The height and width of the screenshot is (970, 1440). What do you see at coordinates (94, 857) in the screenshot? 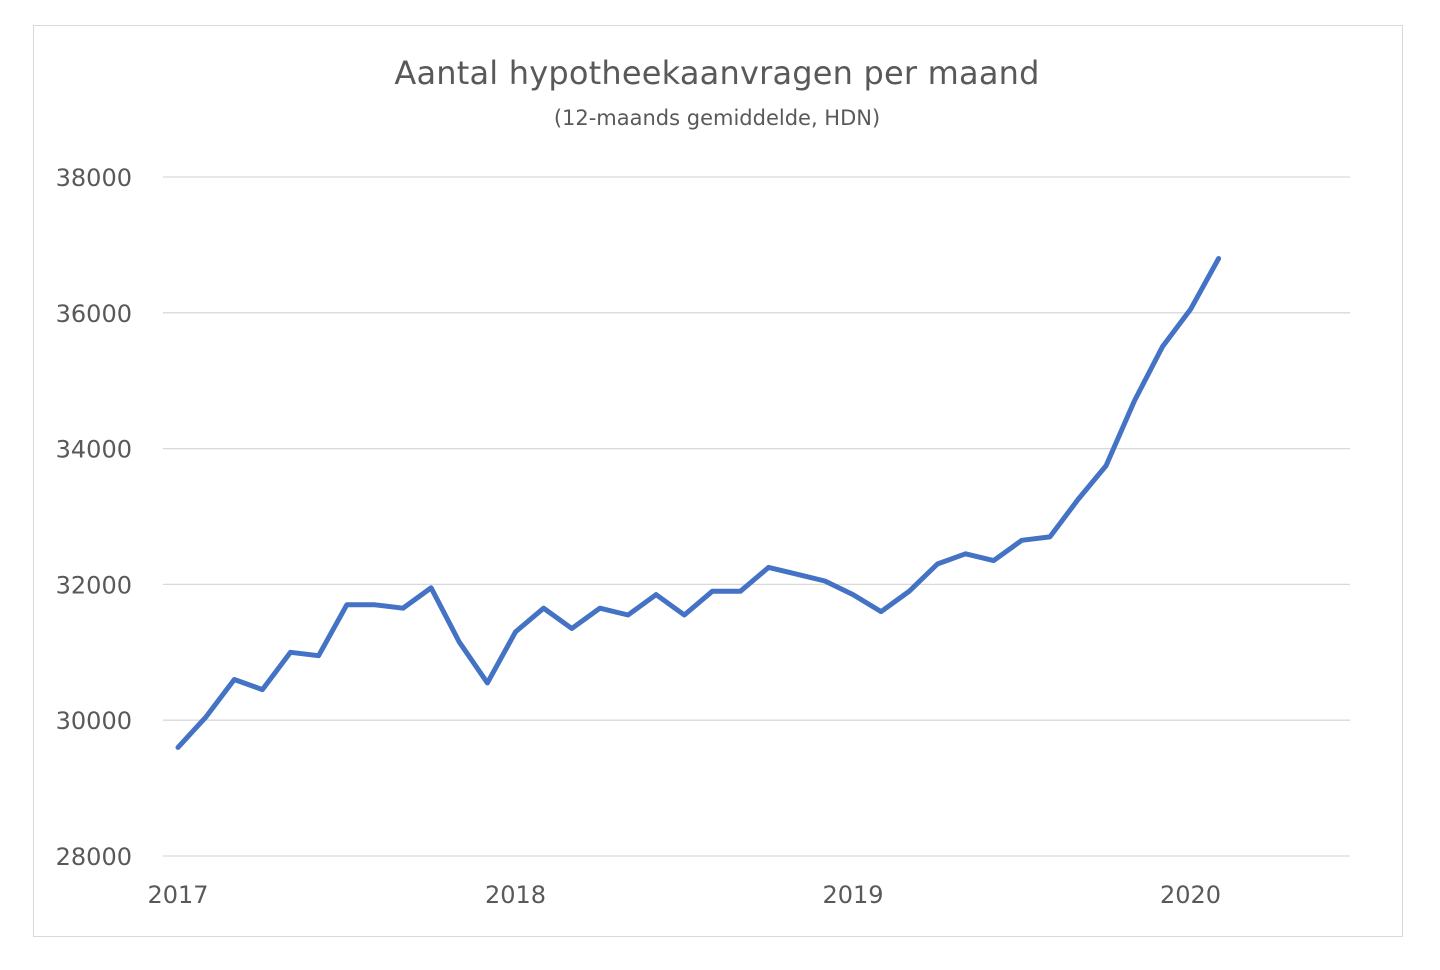
I see `y-tick-label: 28000` at bounding box center [94, 857].